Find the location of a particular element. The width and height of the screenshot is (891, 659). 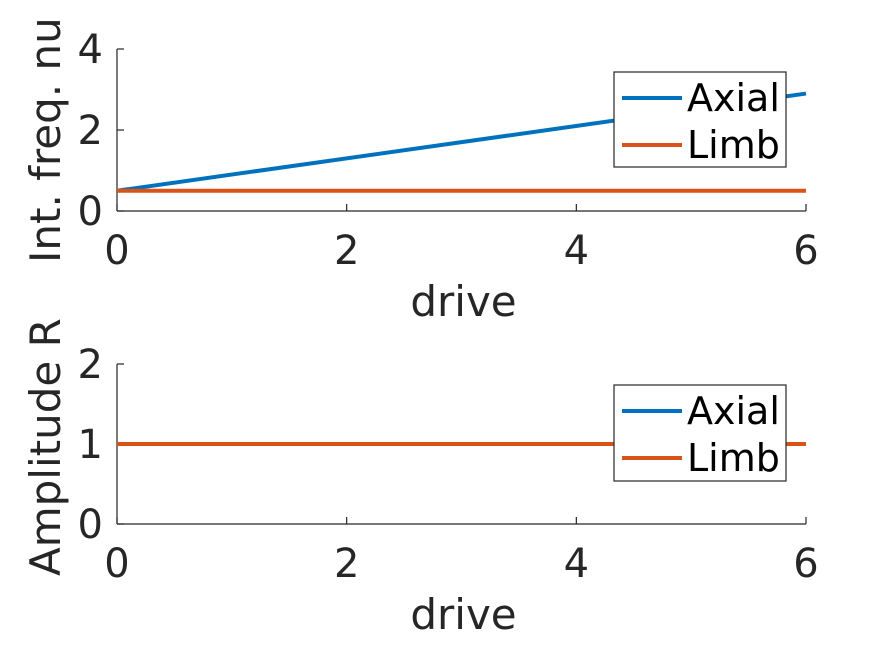

y-tick-label: 1 is located at coordinates (90, 445).